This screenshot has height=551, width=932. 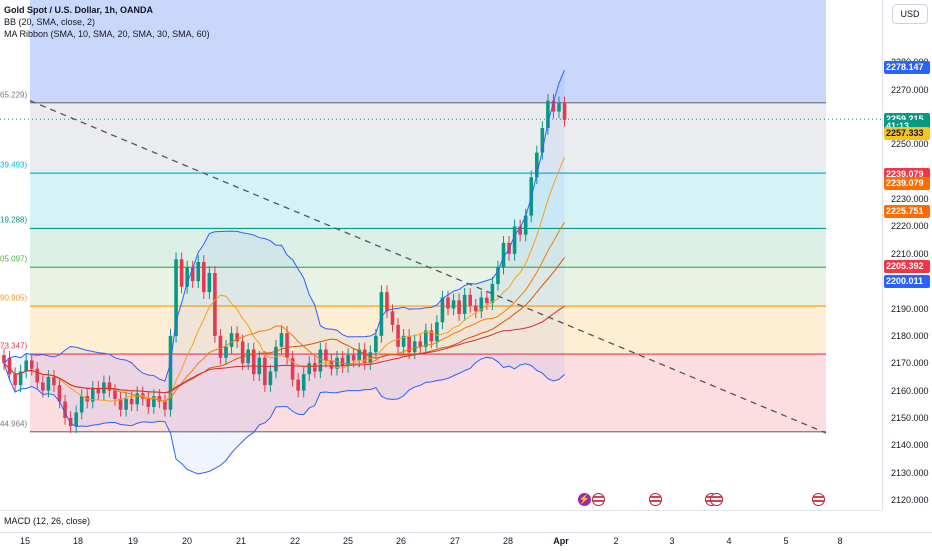 What do you see at coordinates (441, 521) in the screenshot?
I see `macd-pane: MACD (12, 26, close)` at bounding box center [441, 521].